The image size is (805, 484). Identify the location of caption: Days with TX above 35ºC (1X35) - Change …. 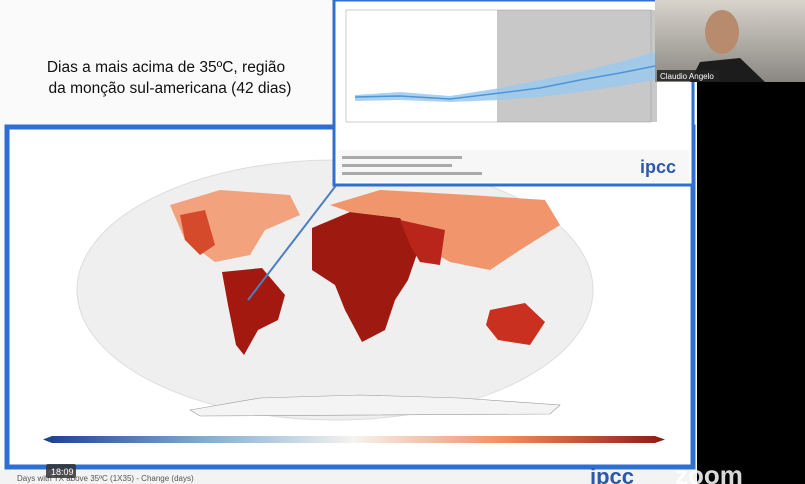
(105, 478).